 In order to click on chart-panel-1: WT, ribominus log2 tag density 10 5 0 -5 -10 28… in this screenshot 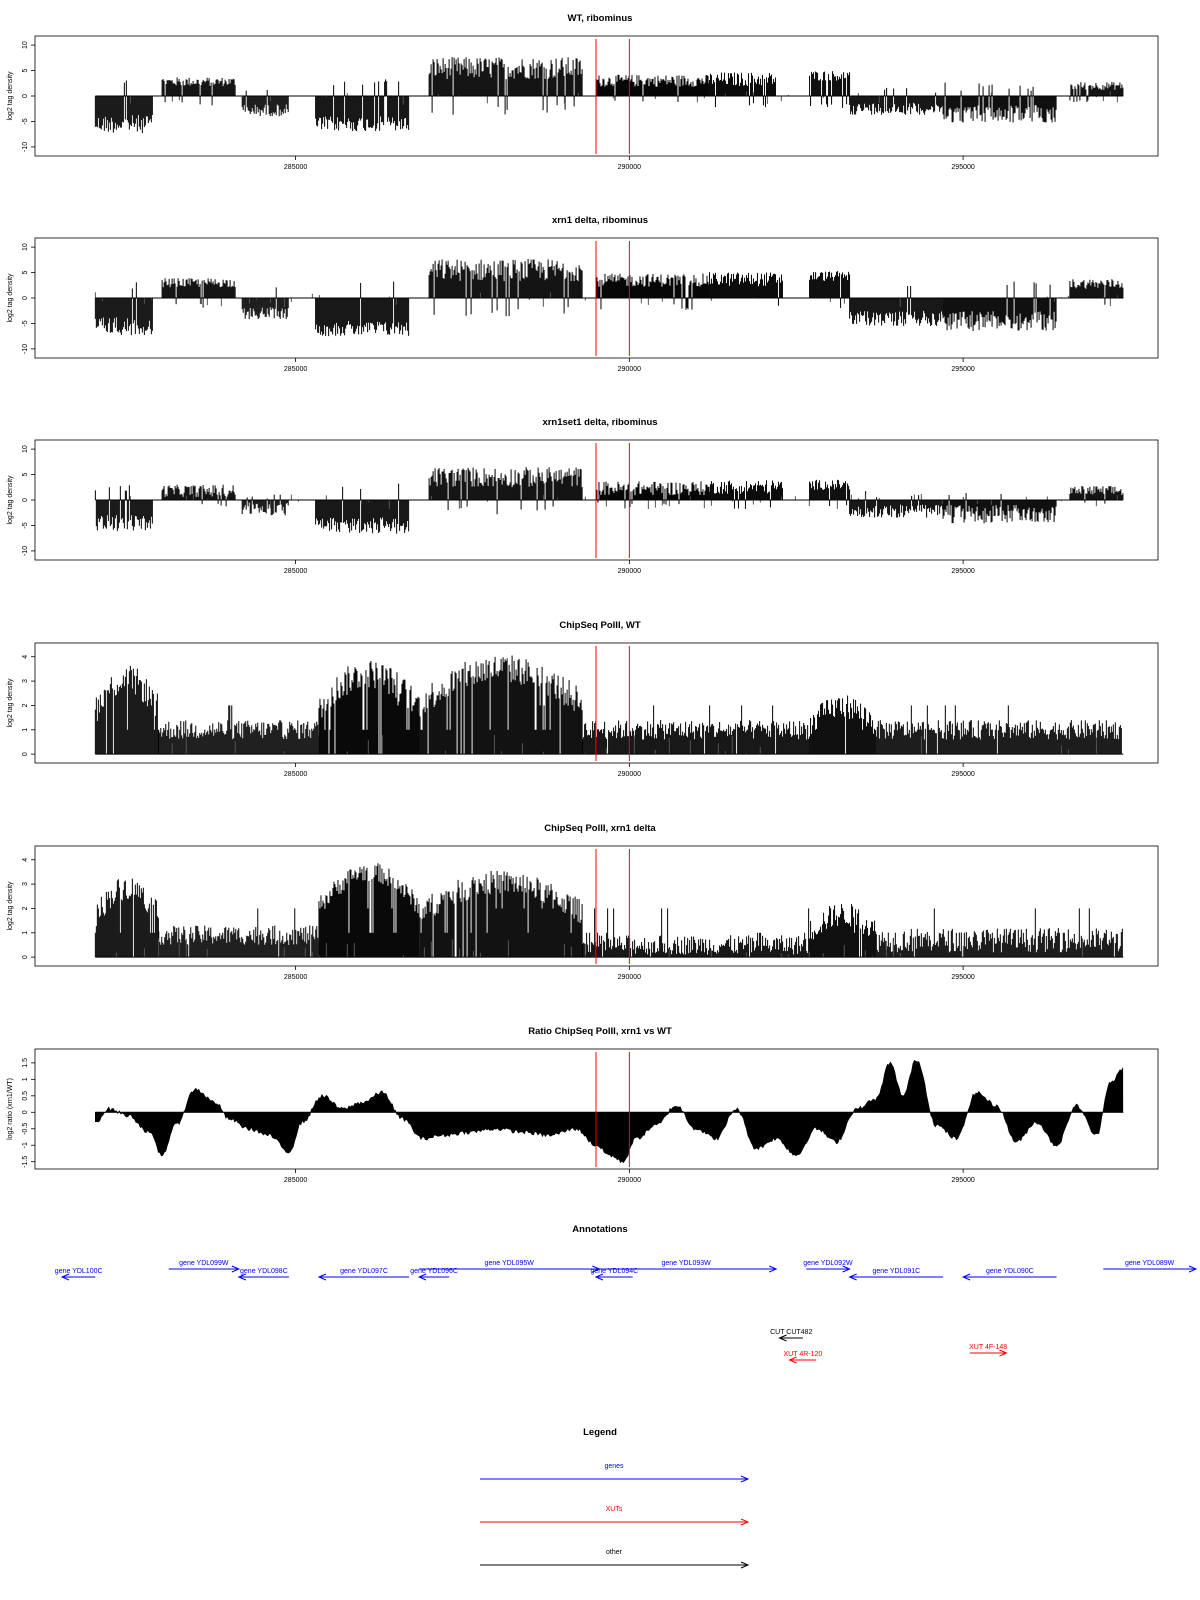, I will do `click(583, 92)`.